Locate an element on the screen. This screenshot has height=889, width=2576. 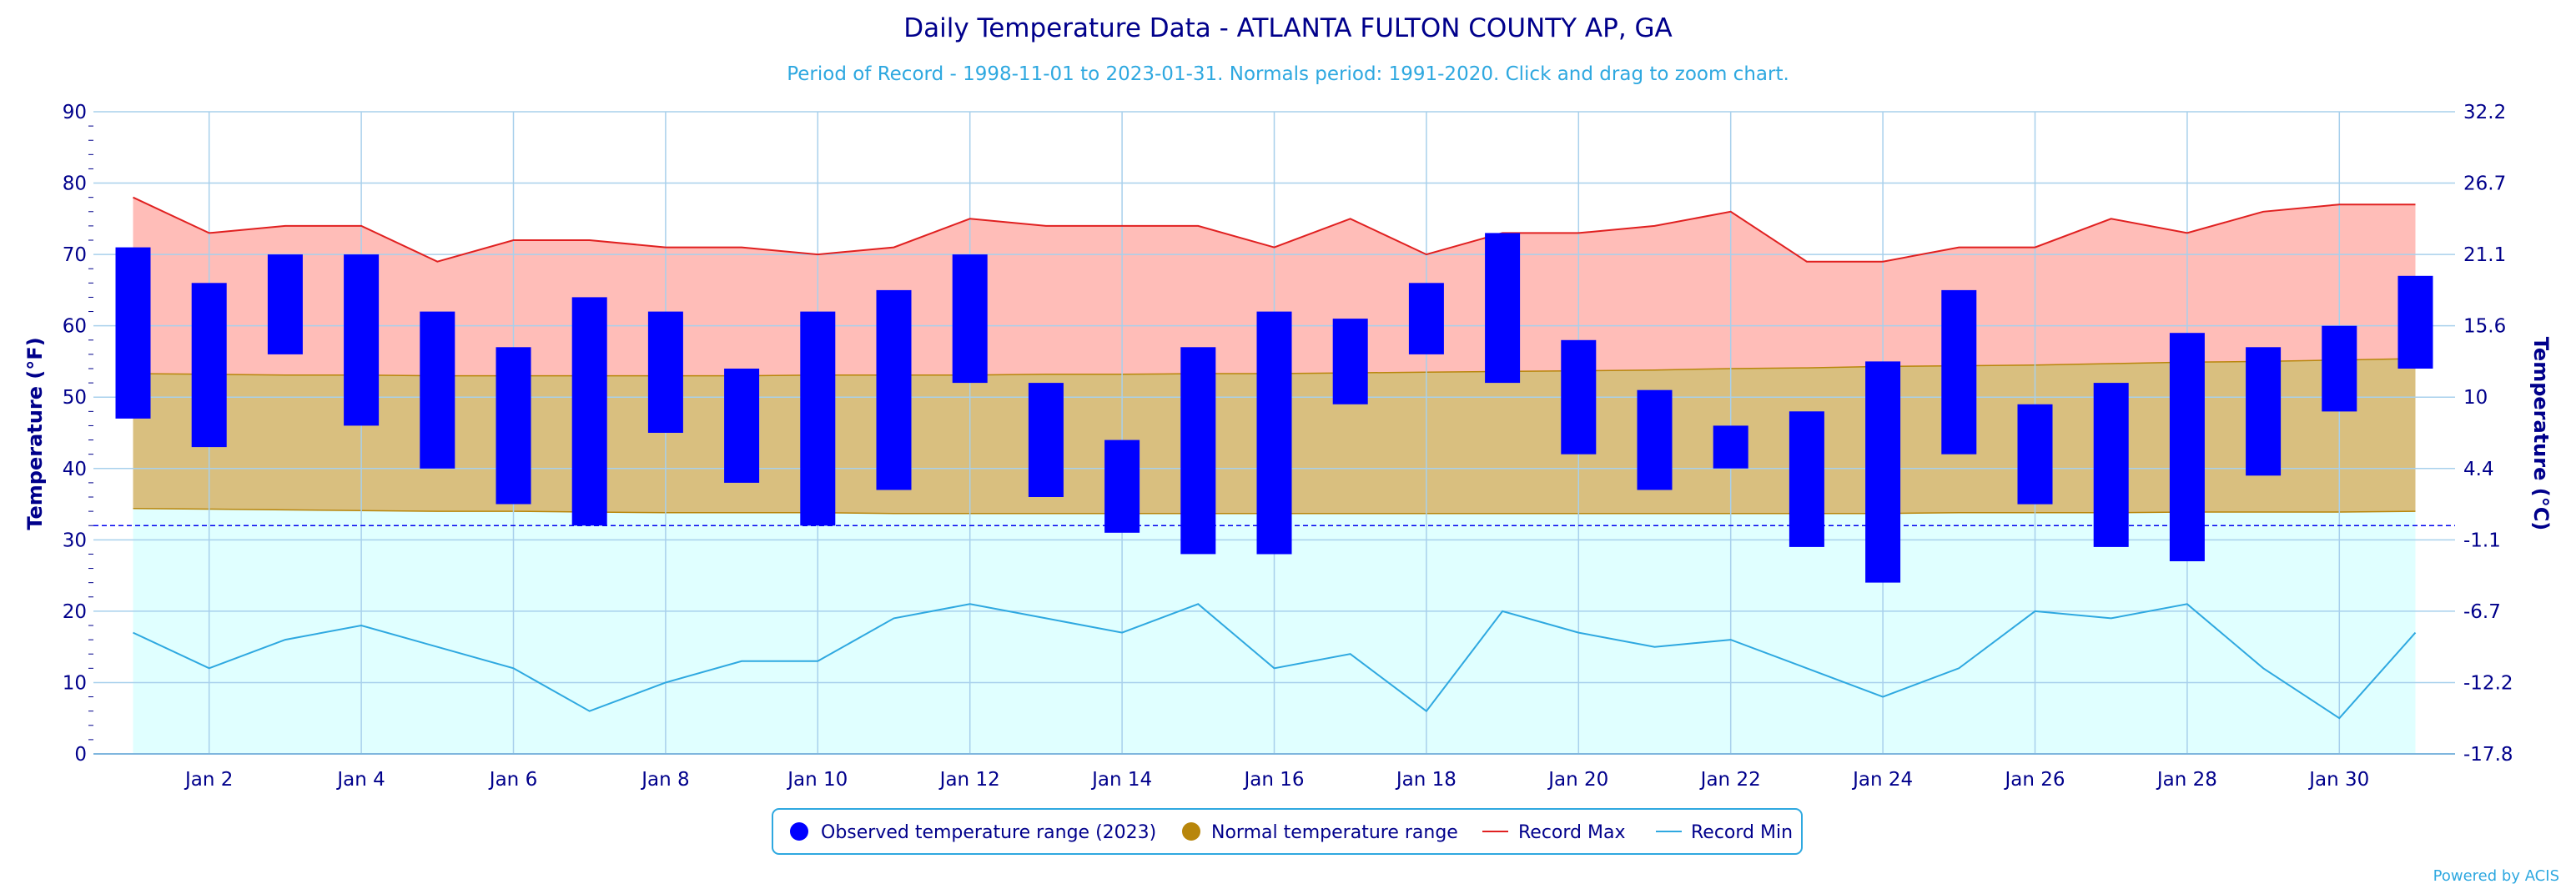
legend-label-record-min: Record Min is located at coordinates (1742, 832).